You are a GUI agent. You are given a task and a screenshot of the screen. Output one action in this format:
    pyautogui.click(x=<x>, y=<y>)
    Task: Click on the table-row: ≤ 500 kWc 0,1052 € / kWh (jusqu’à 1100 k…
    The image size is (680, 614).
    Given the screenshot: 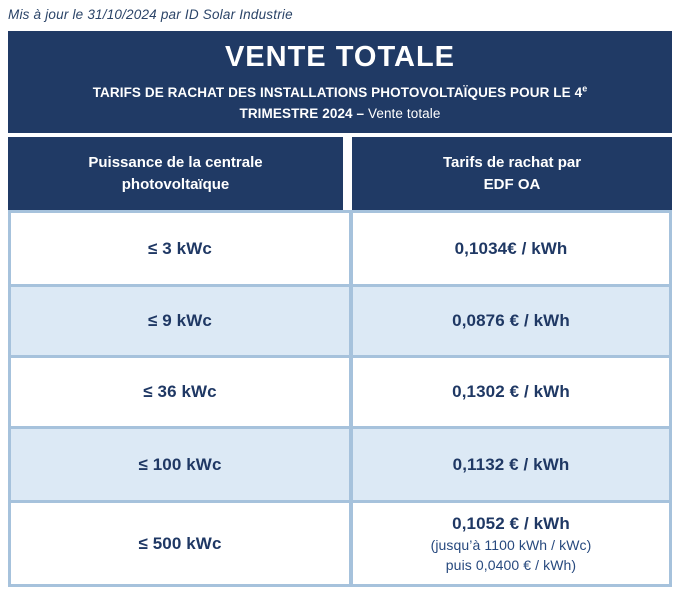 What is the action you would take?
    pyautogui.click(x=340, y=542)
    